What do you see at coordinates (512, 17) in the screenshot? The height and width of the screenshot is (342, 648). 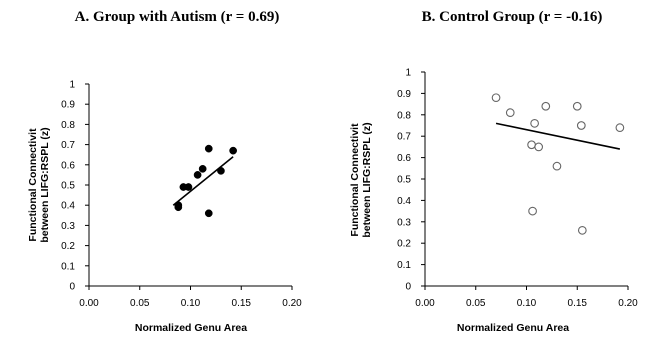 I see `chart-title: B. Control Group (r = -0.16)` at bounding box center [512, 17].